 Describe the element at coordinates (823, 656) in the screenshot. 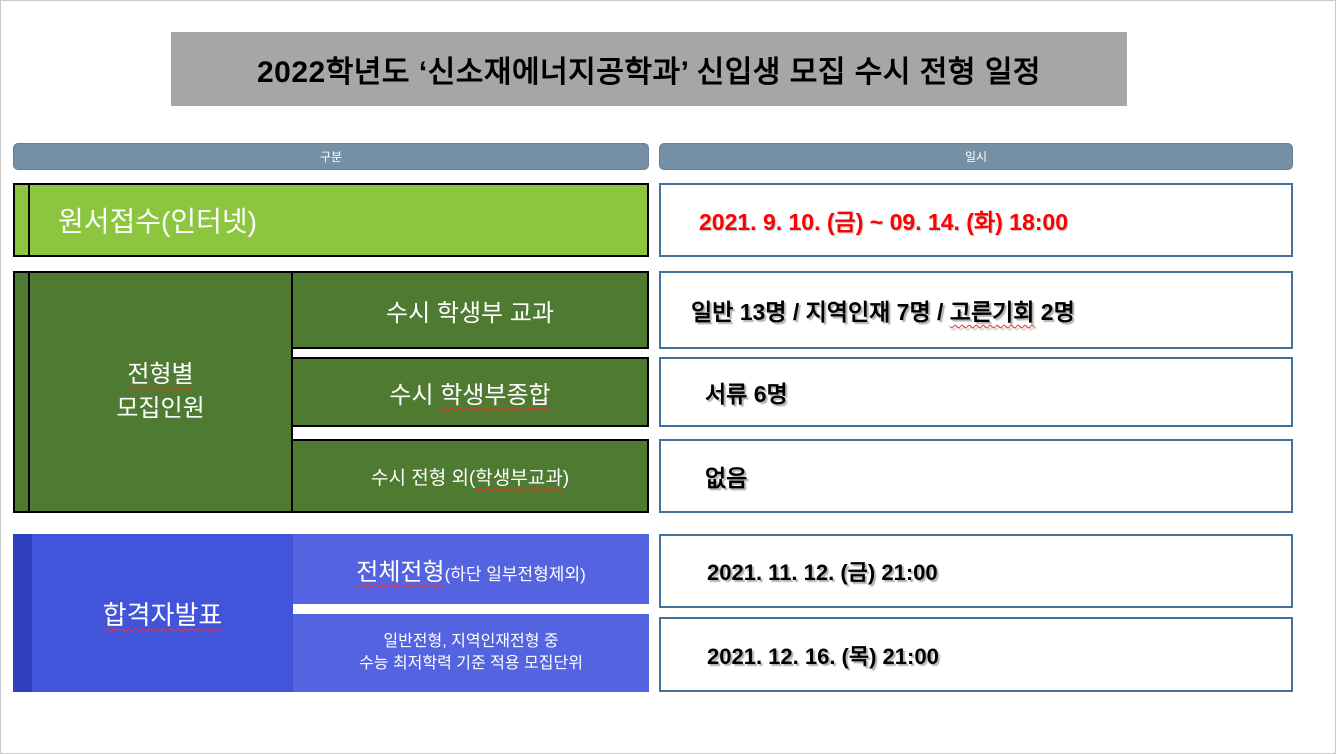

I see `announce-row-csat-value: 2021. 12. 16. (목) 21:00` at that location.